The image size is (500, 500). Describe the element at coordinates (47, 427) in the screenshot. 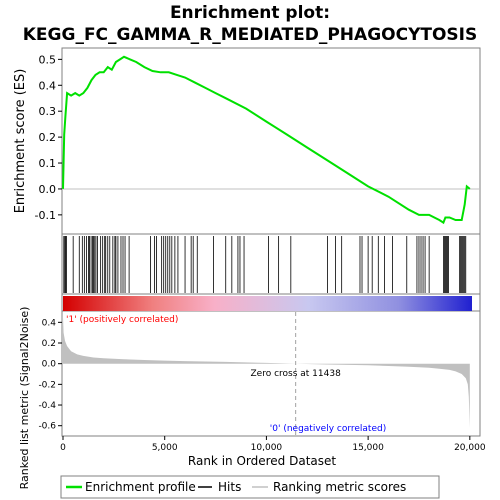

I see `metric-y-tick-label: -0.6` at that location.